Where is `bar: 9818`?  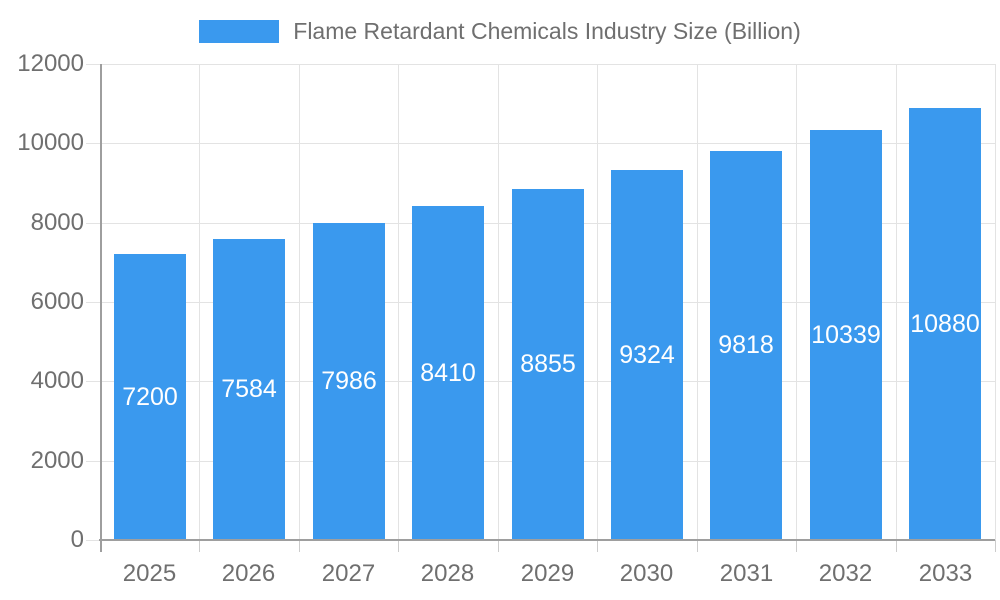
bar: 9818 is located at coordinates (746, 345).